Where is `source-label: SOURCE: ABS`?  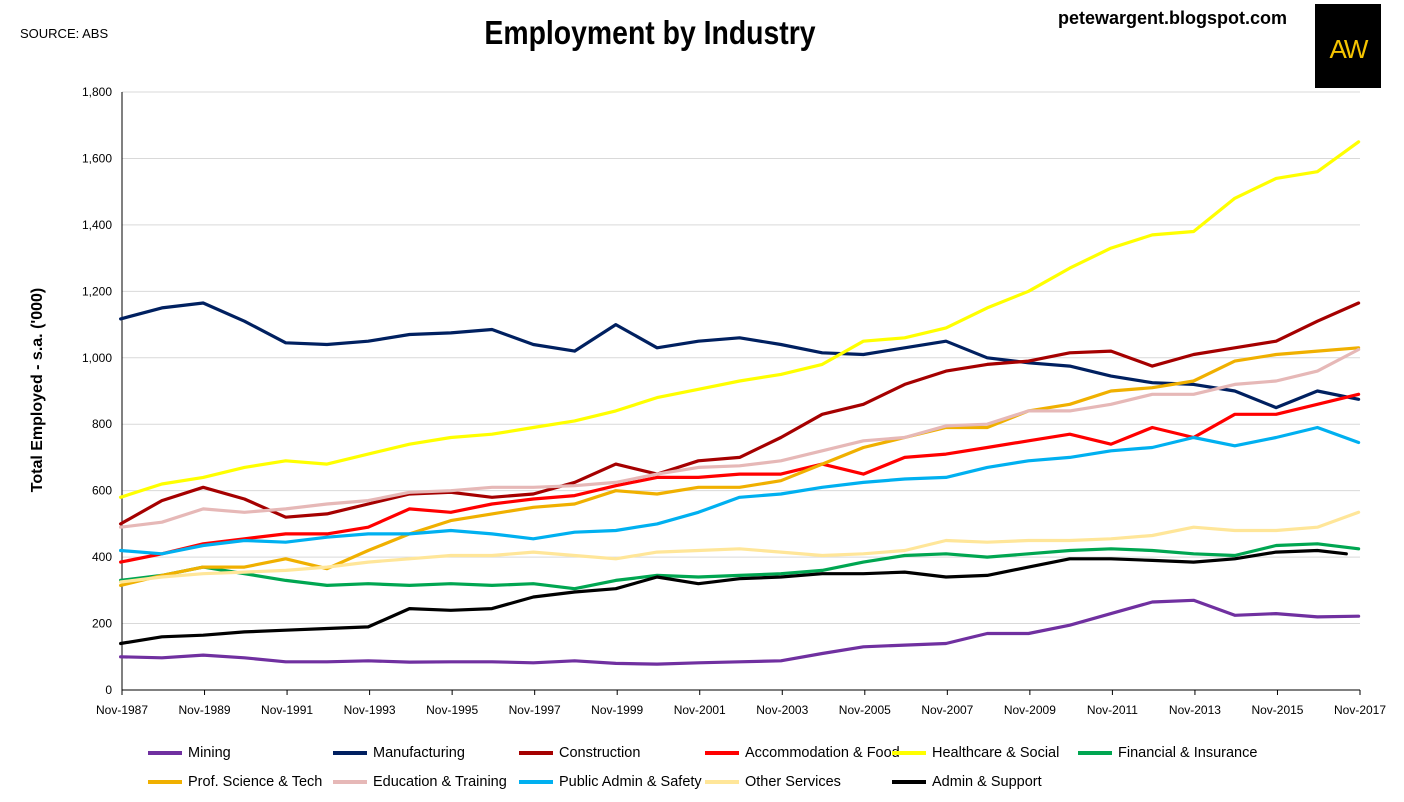 source-label: SOURCE: ABS is located at coordinates (64, 33).